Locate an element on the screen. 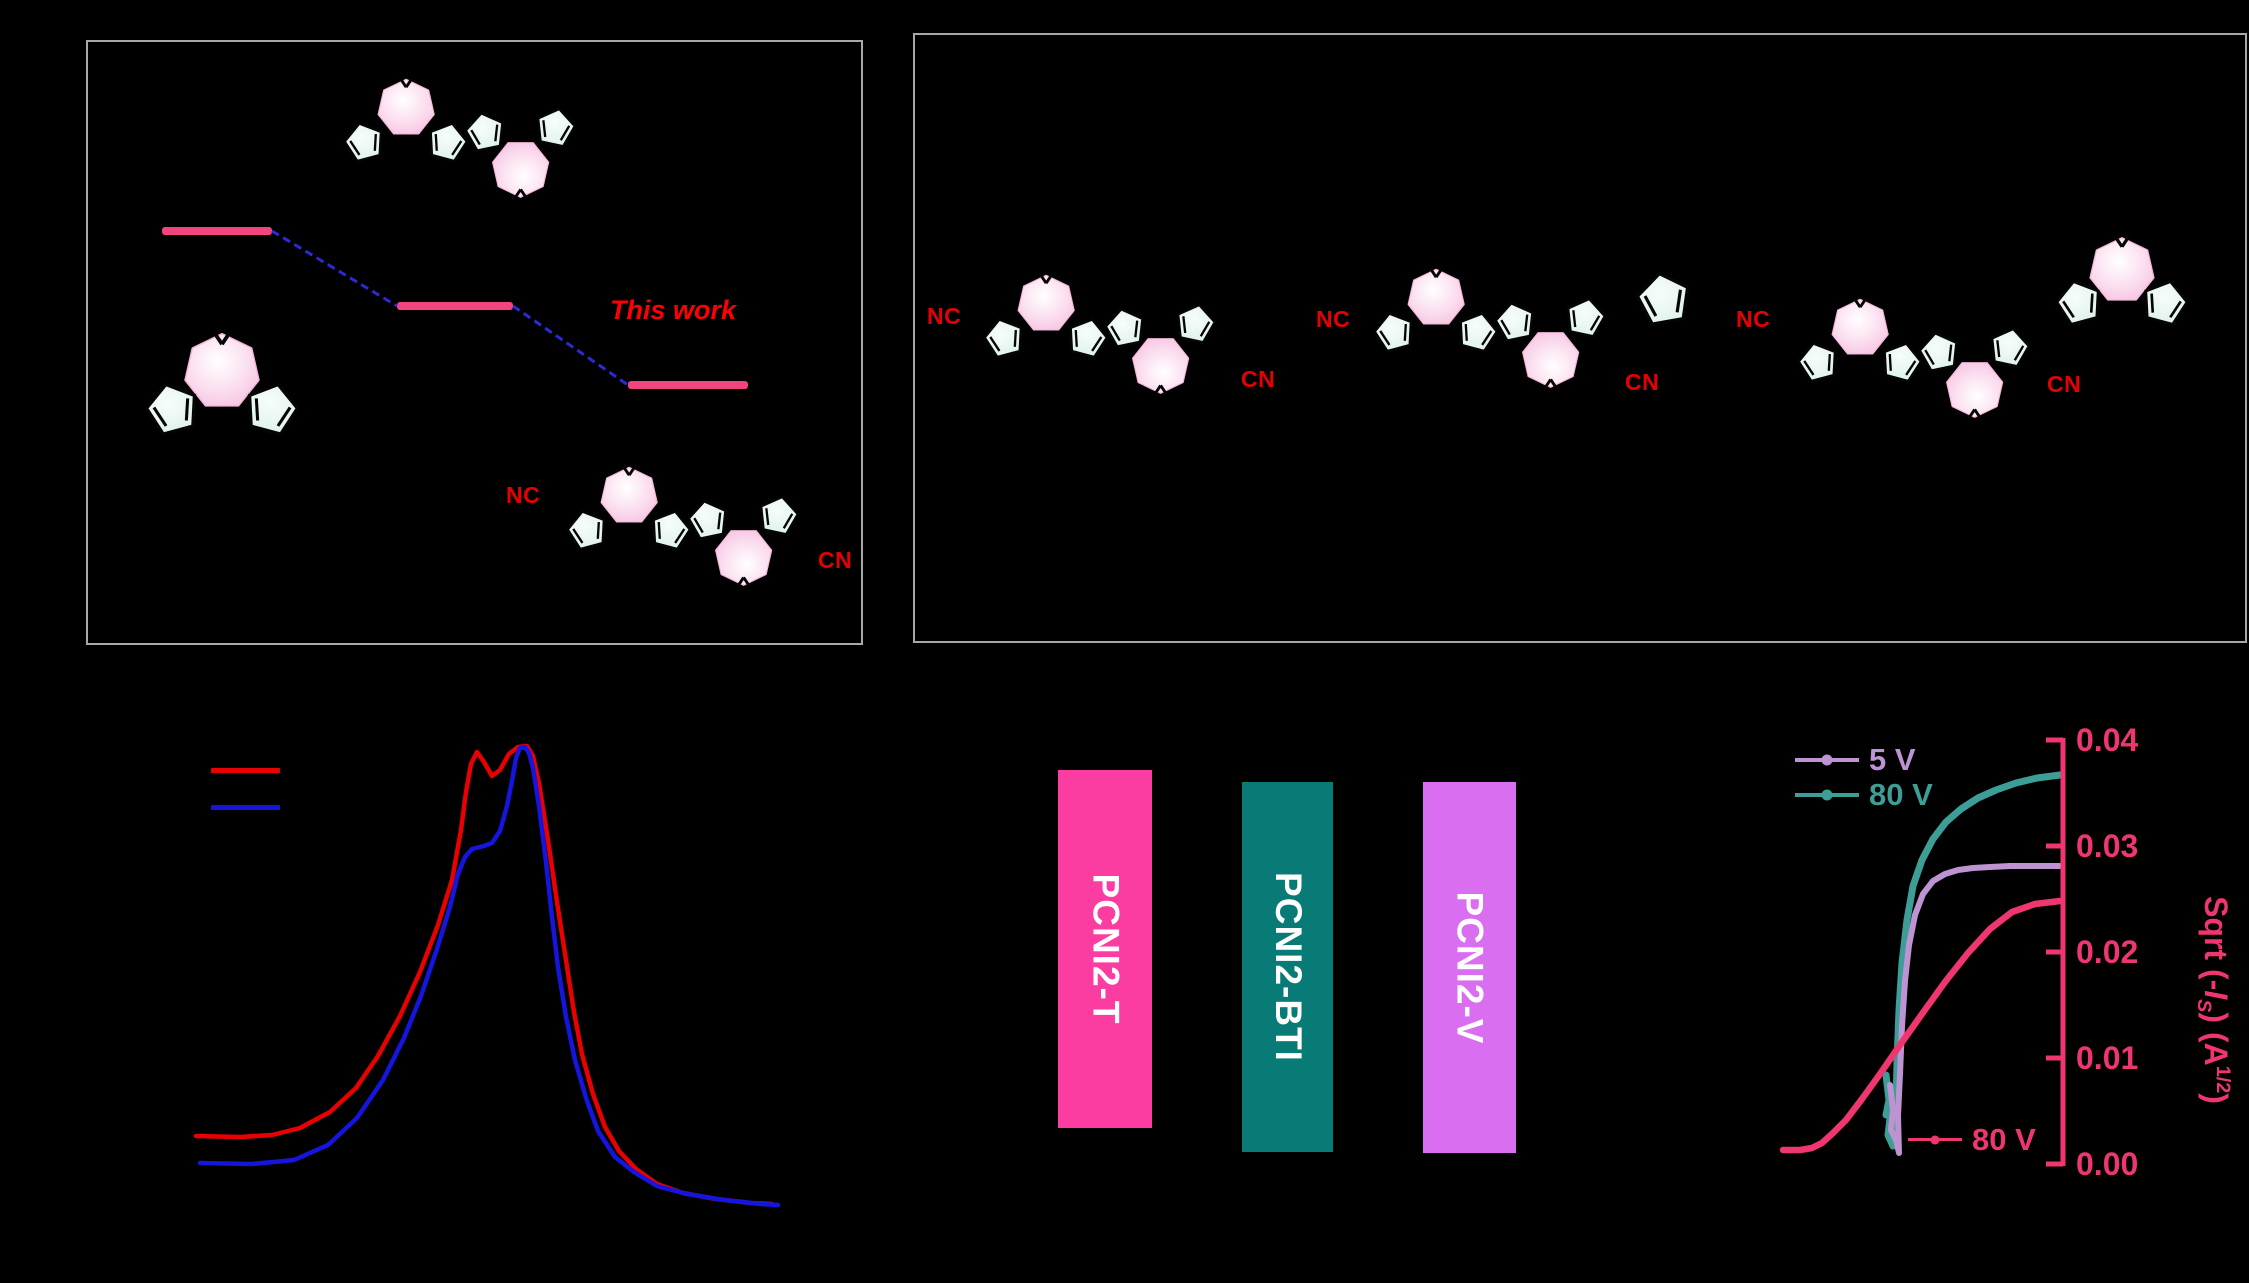 This screenshot has width=2249, height=1283. y-axis-title: Sqrt (-IS) (A1/2) is located at coordinates (2213, 1000).